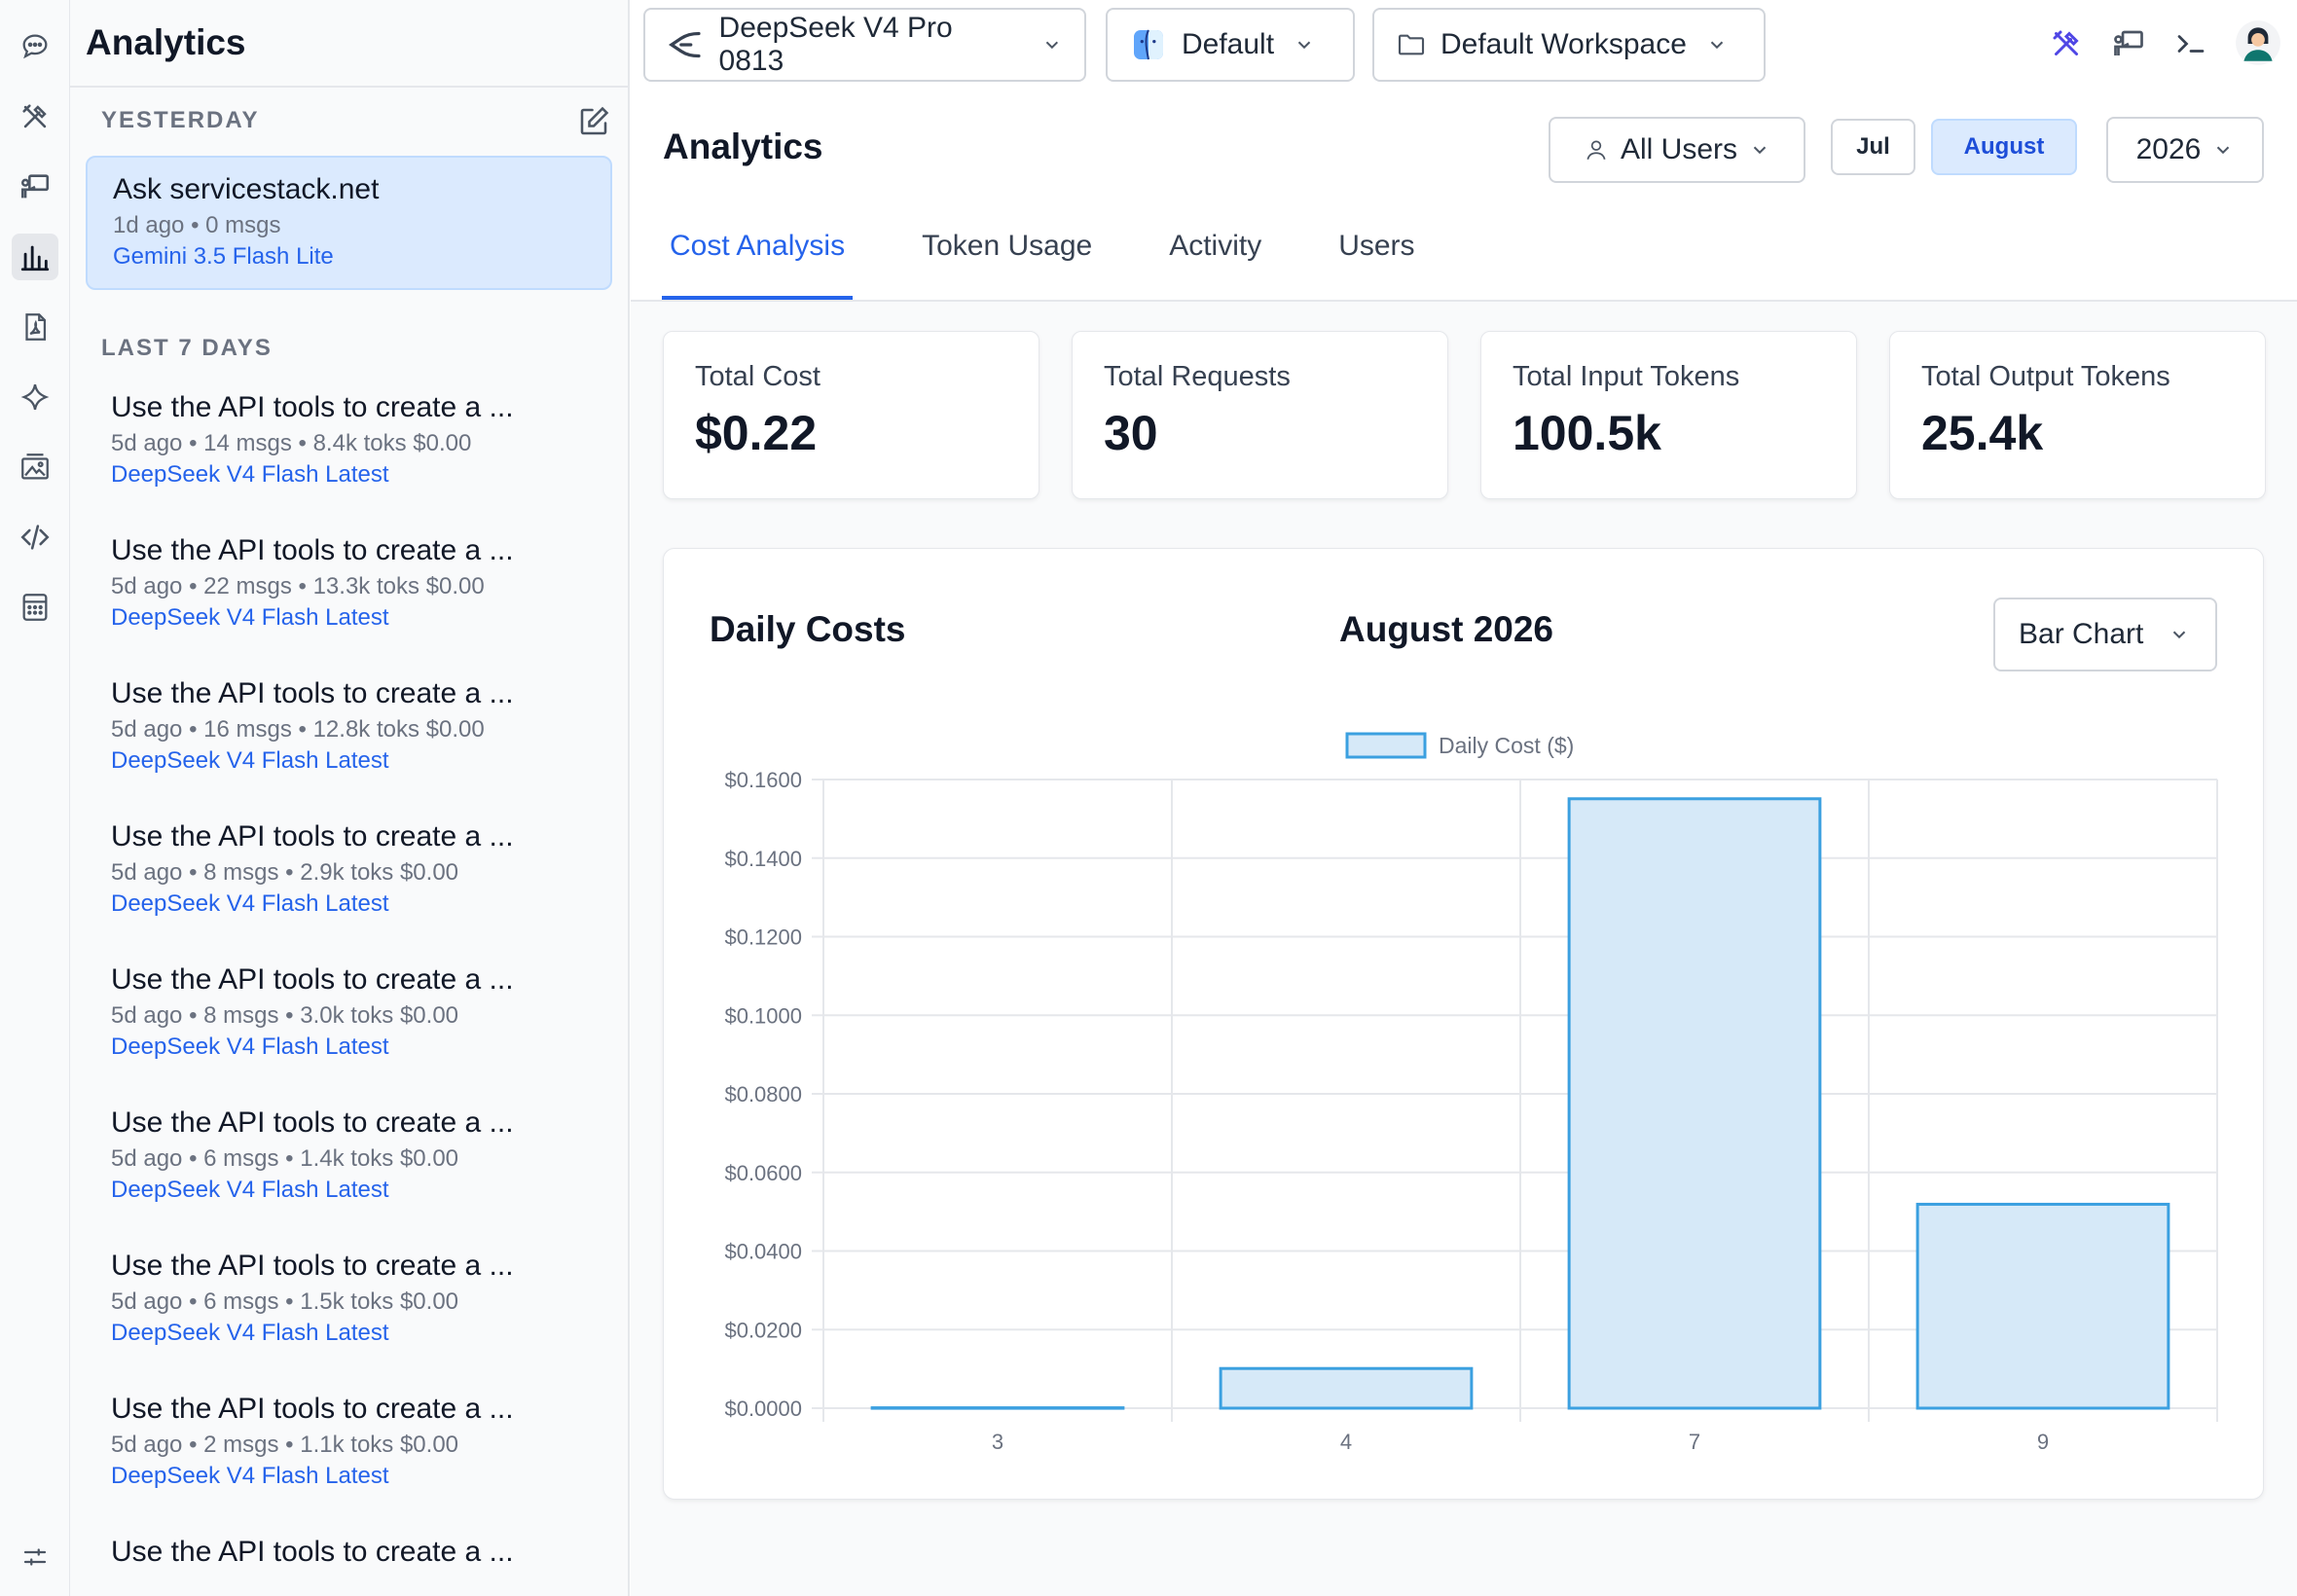 The height and width of the screenshot is (1596, 2297). I want to click on new-chat-icon, so click(593, 121).